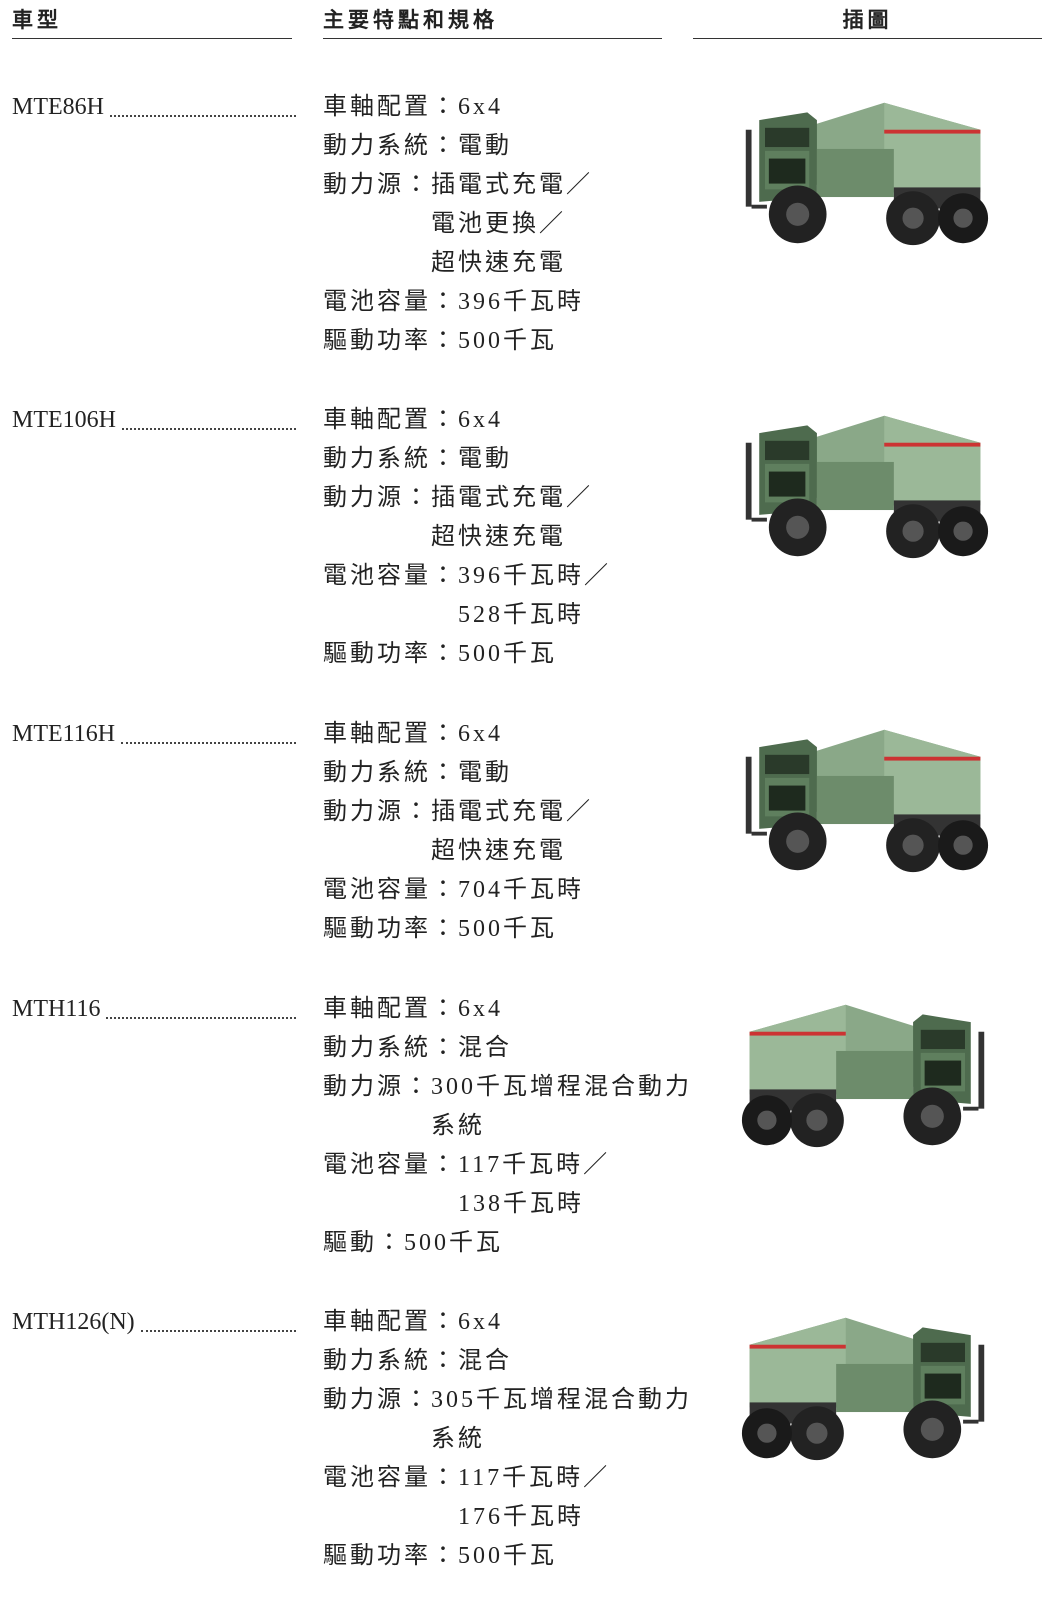  I want to click on spec-item: 電池容量： 704千瓦時, so click(458, 890).